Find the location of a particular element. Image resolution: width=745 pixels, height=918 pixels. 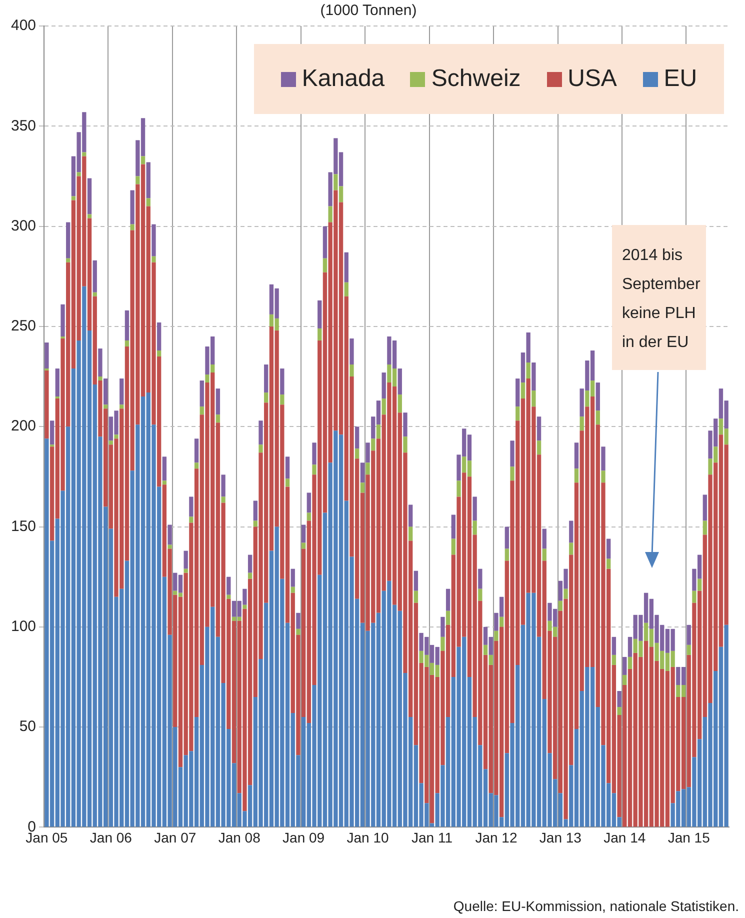

source-note: Quelle: EU-Kommission, nationale Statistiken. is located at coordinates (596, 906).